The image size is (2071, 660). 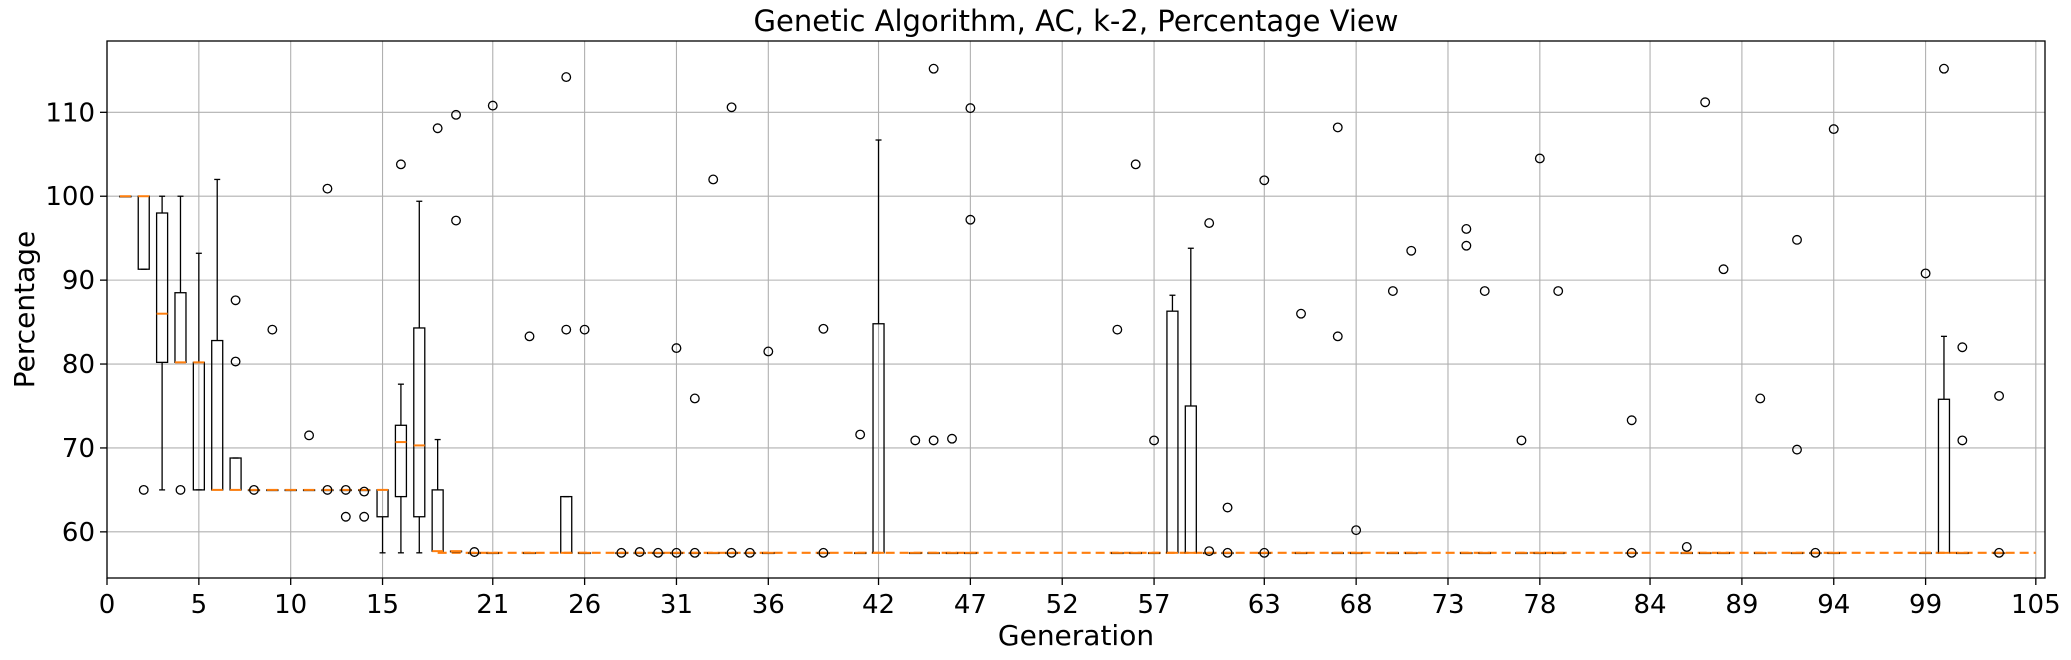 I want to click on y-tick-label: 90, so click(x=78, y=281).